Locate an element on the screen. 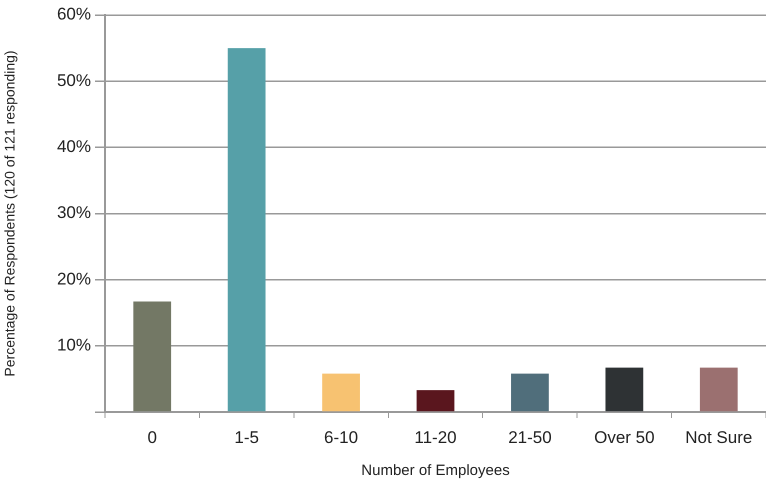  x-tick-label: 0 is located at coordinates (152, 437).